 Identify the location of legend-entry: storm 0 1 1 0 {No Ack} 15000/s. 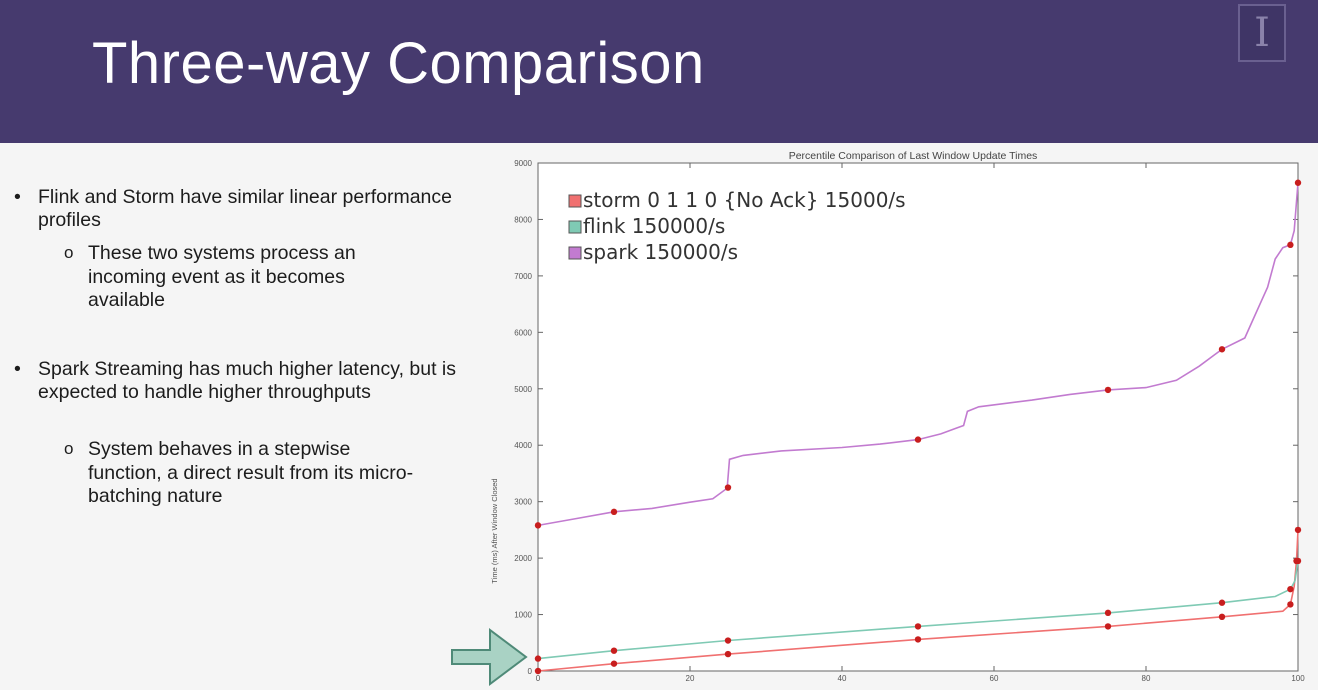
(744, 200).